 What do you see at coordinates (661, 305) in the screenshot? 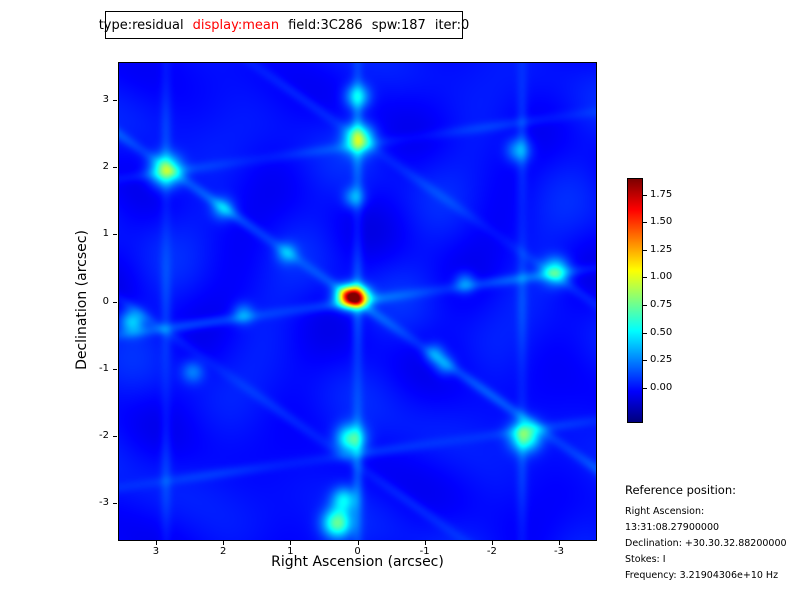
I see `colorbar-tick-label: 0.75` at bounding box center [661, 305].